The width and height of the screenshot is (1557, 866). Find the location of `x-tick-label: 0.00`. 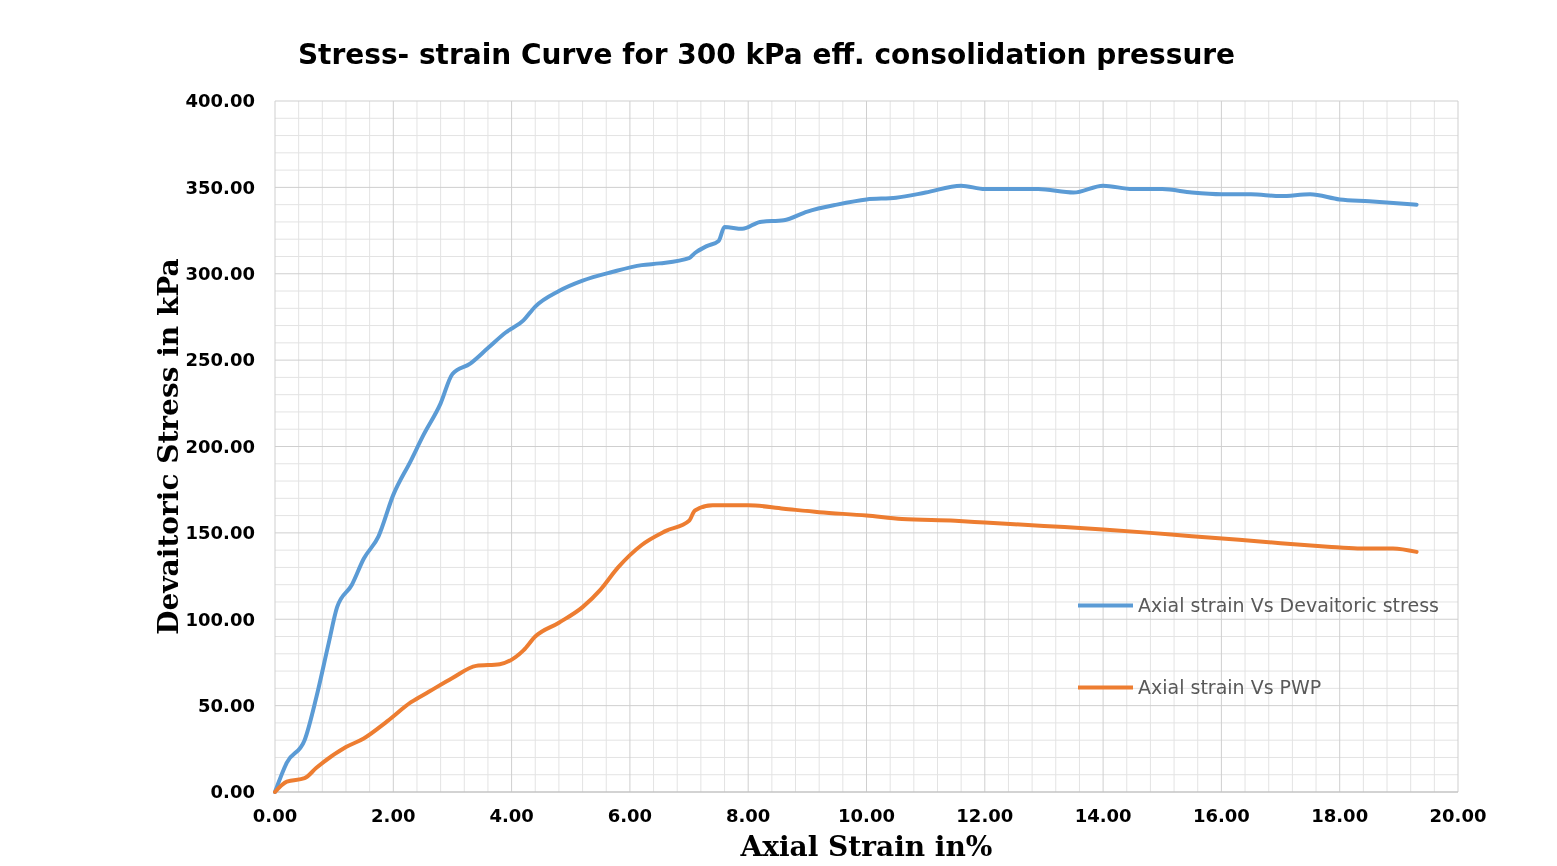

x-tick-label: 0.00 is located at coordinates (275, 815).